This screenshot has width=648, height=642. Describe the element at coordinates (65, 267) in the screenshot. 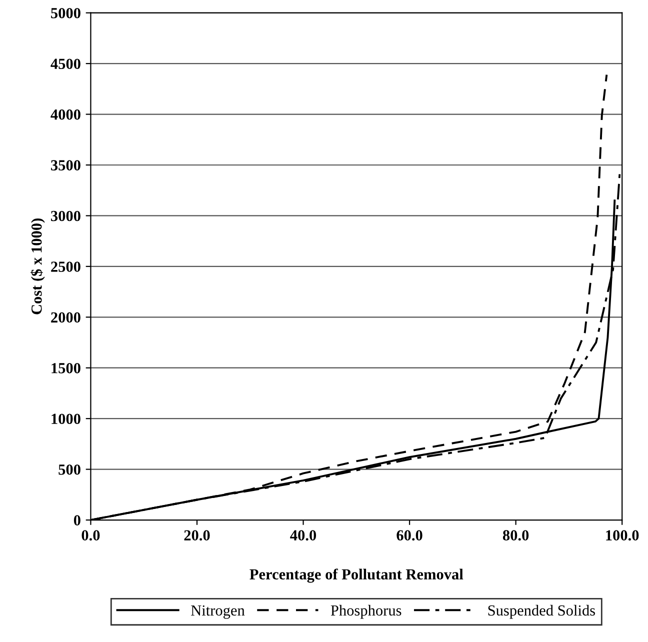

I see `y-tick-label: 2500` at that location.